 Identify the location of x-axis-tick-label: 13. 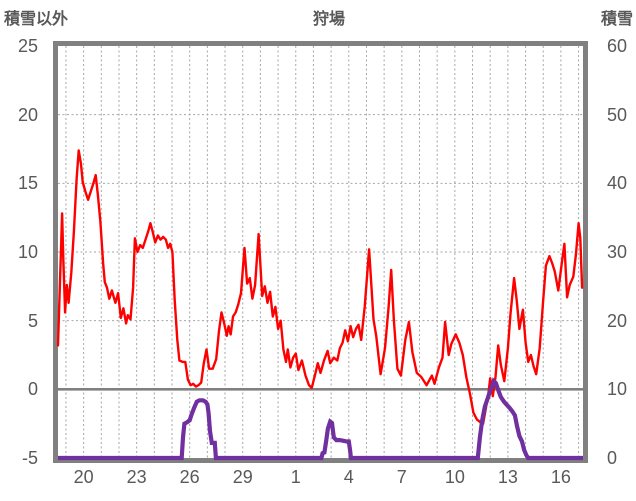
(507, 477).